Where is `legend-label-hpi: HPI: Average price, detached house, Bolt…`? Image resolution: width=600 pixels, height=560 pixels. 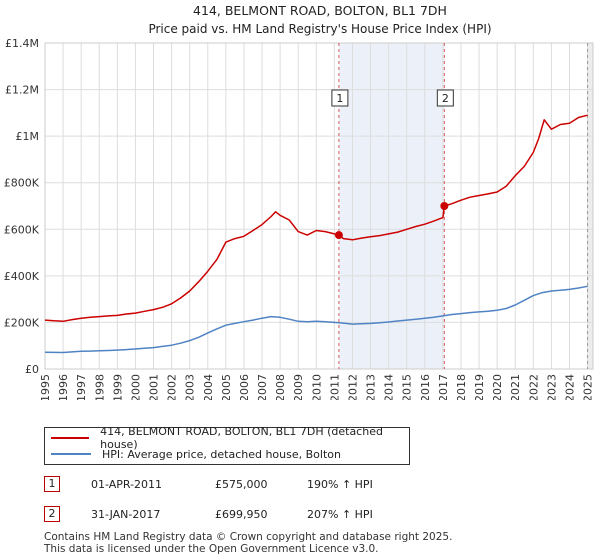
legend-label-hpi: HPI: Average price, detached house, Bolt… is located at coordinates (221, 454).